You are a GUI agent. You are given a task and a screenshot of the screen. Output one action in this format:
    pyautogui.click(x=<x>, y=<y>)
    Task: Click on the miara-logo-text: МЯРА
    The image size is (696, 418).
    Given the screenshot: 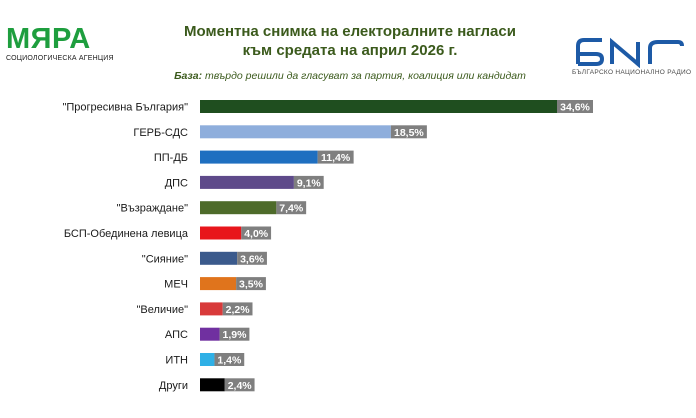 What is the action you would take?
    pyautogui.click(x=48, y=39)
    